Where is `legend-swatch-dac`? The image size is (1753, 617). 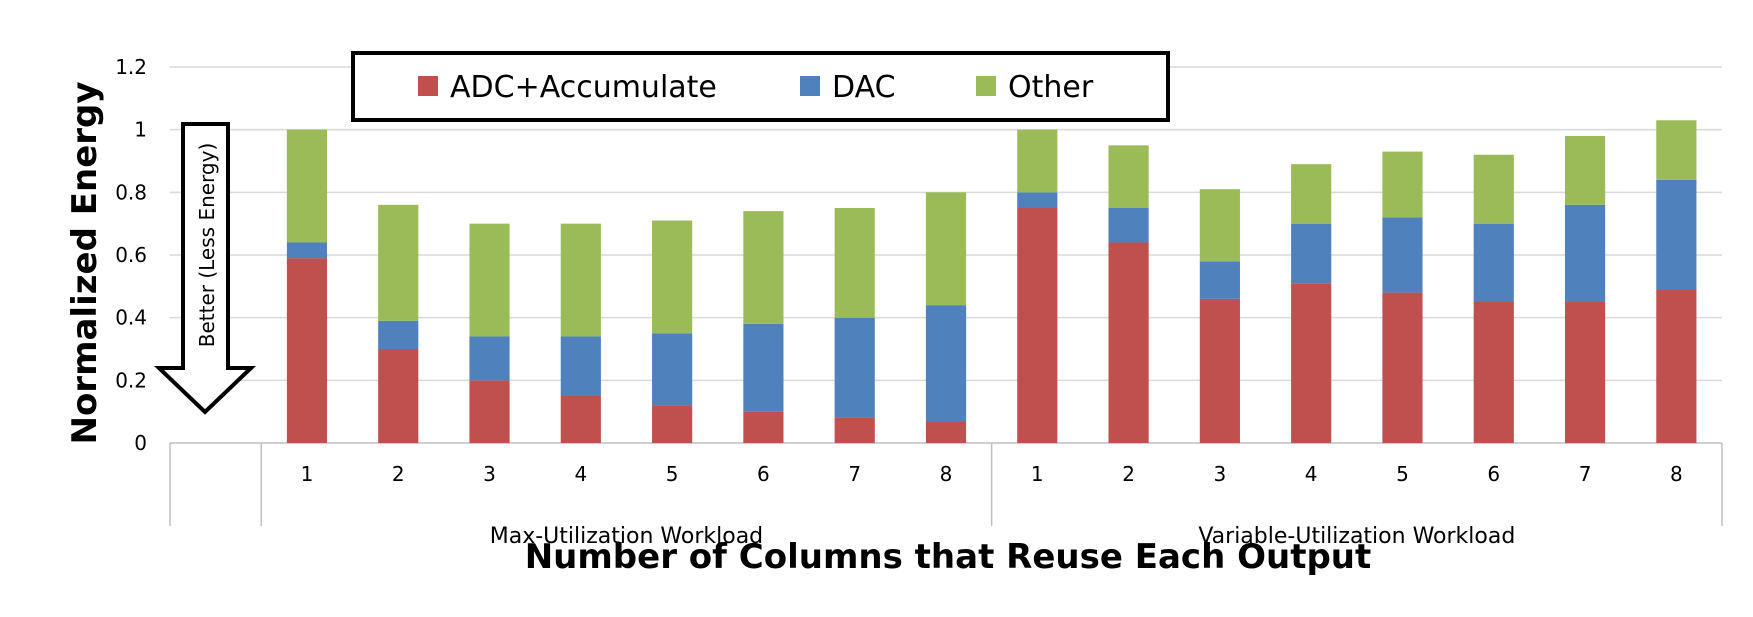 legend-swatch-dac is located at coordinates (810, 86).